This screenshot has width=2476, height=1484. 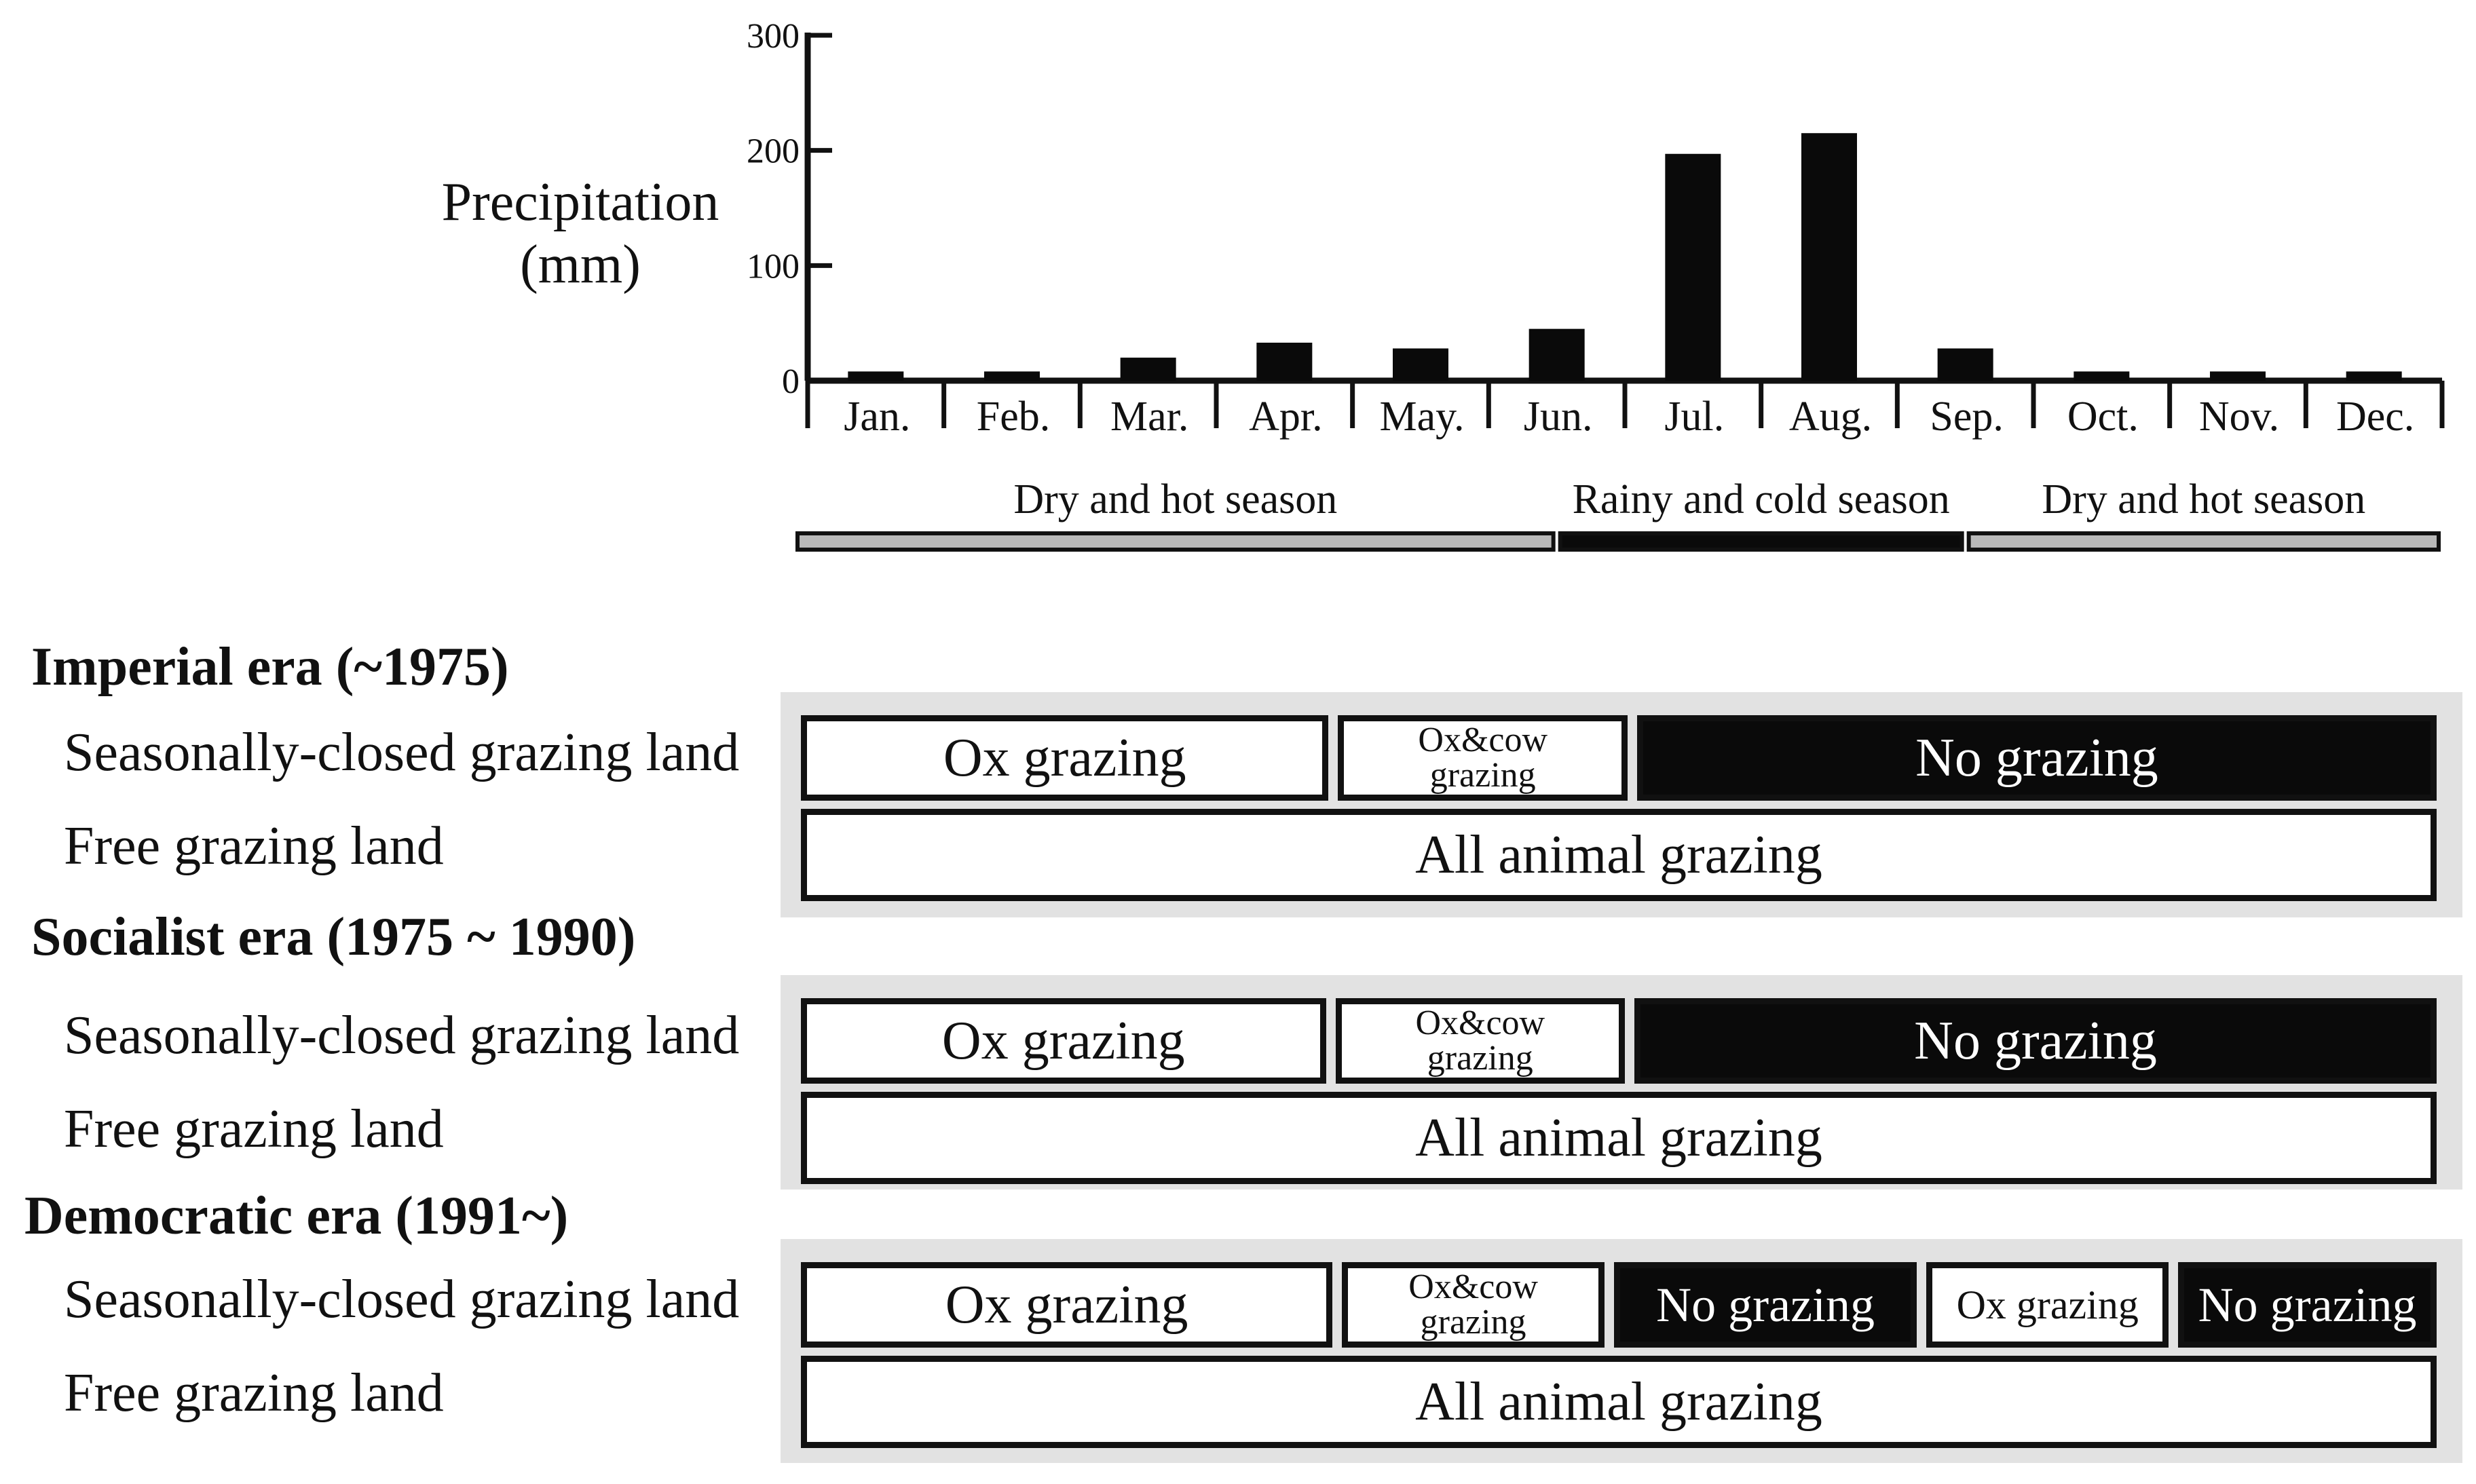 I want to click on precip-bar-may, so click(x=1420, y=364).